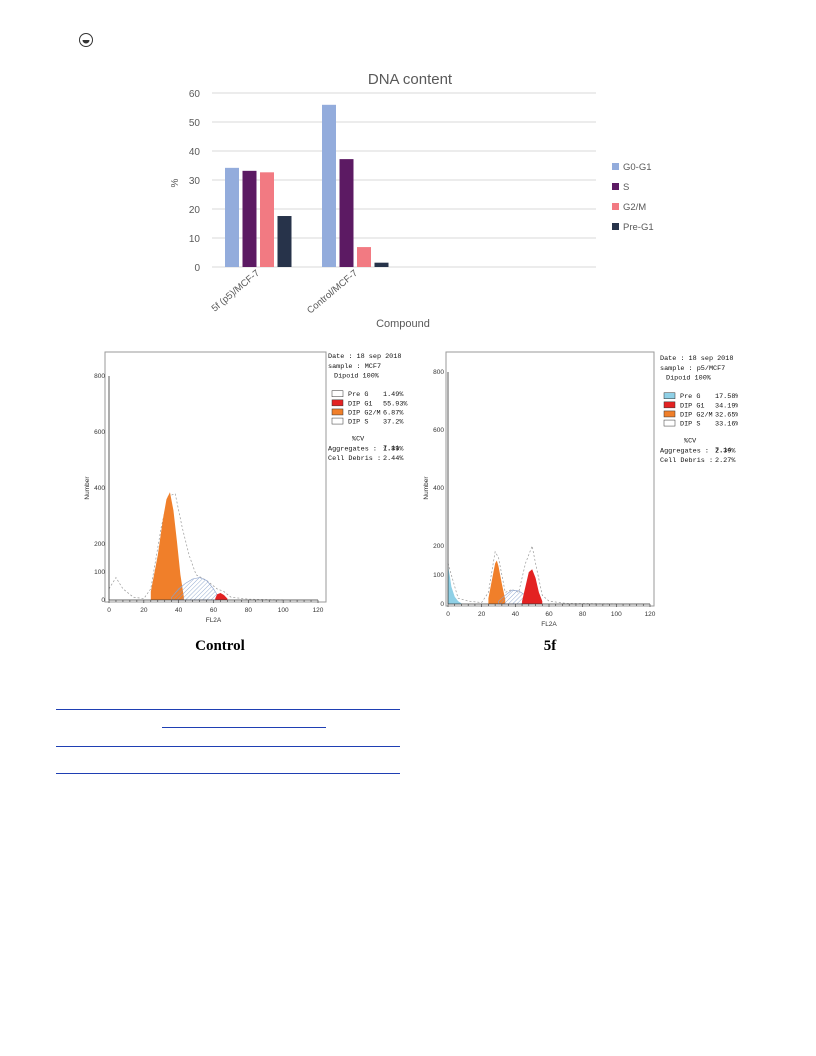 The height and width of the screenshot is (1056, 816). I want to click on y-axis-label: Number, so click(426, 488).